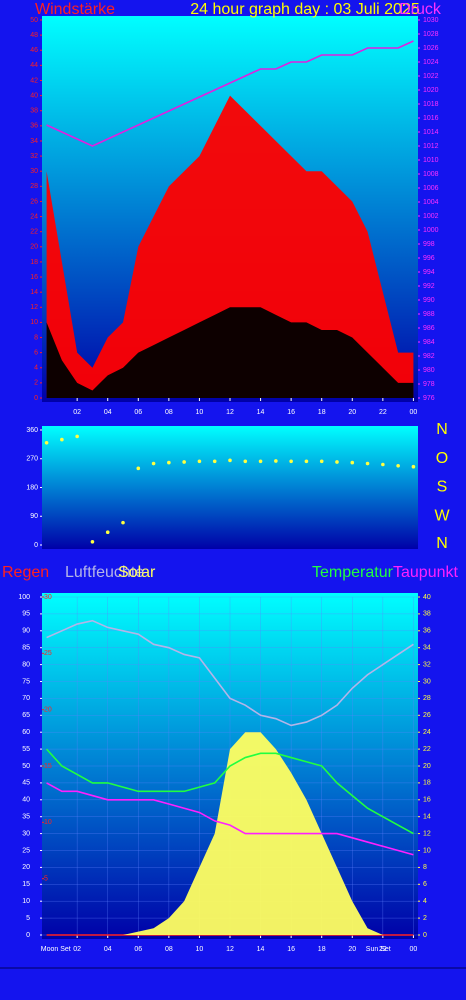 The height and width of the screenshot is (1000, 466). Describe the element at coordinates (431, 48) in the screenshot. I see `y2-tick-label: 1026` at that location.